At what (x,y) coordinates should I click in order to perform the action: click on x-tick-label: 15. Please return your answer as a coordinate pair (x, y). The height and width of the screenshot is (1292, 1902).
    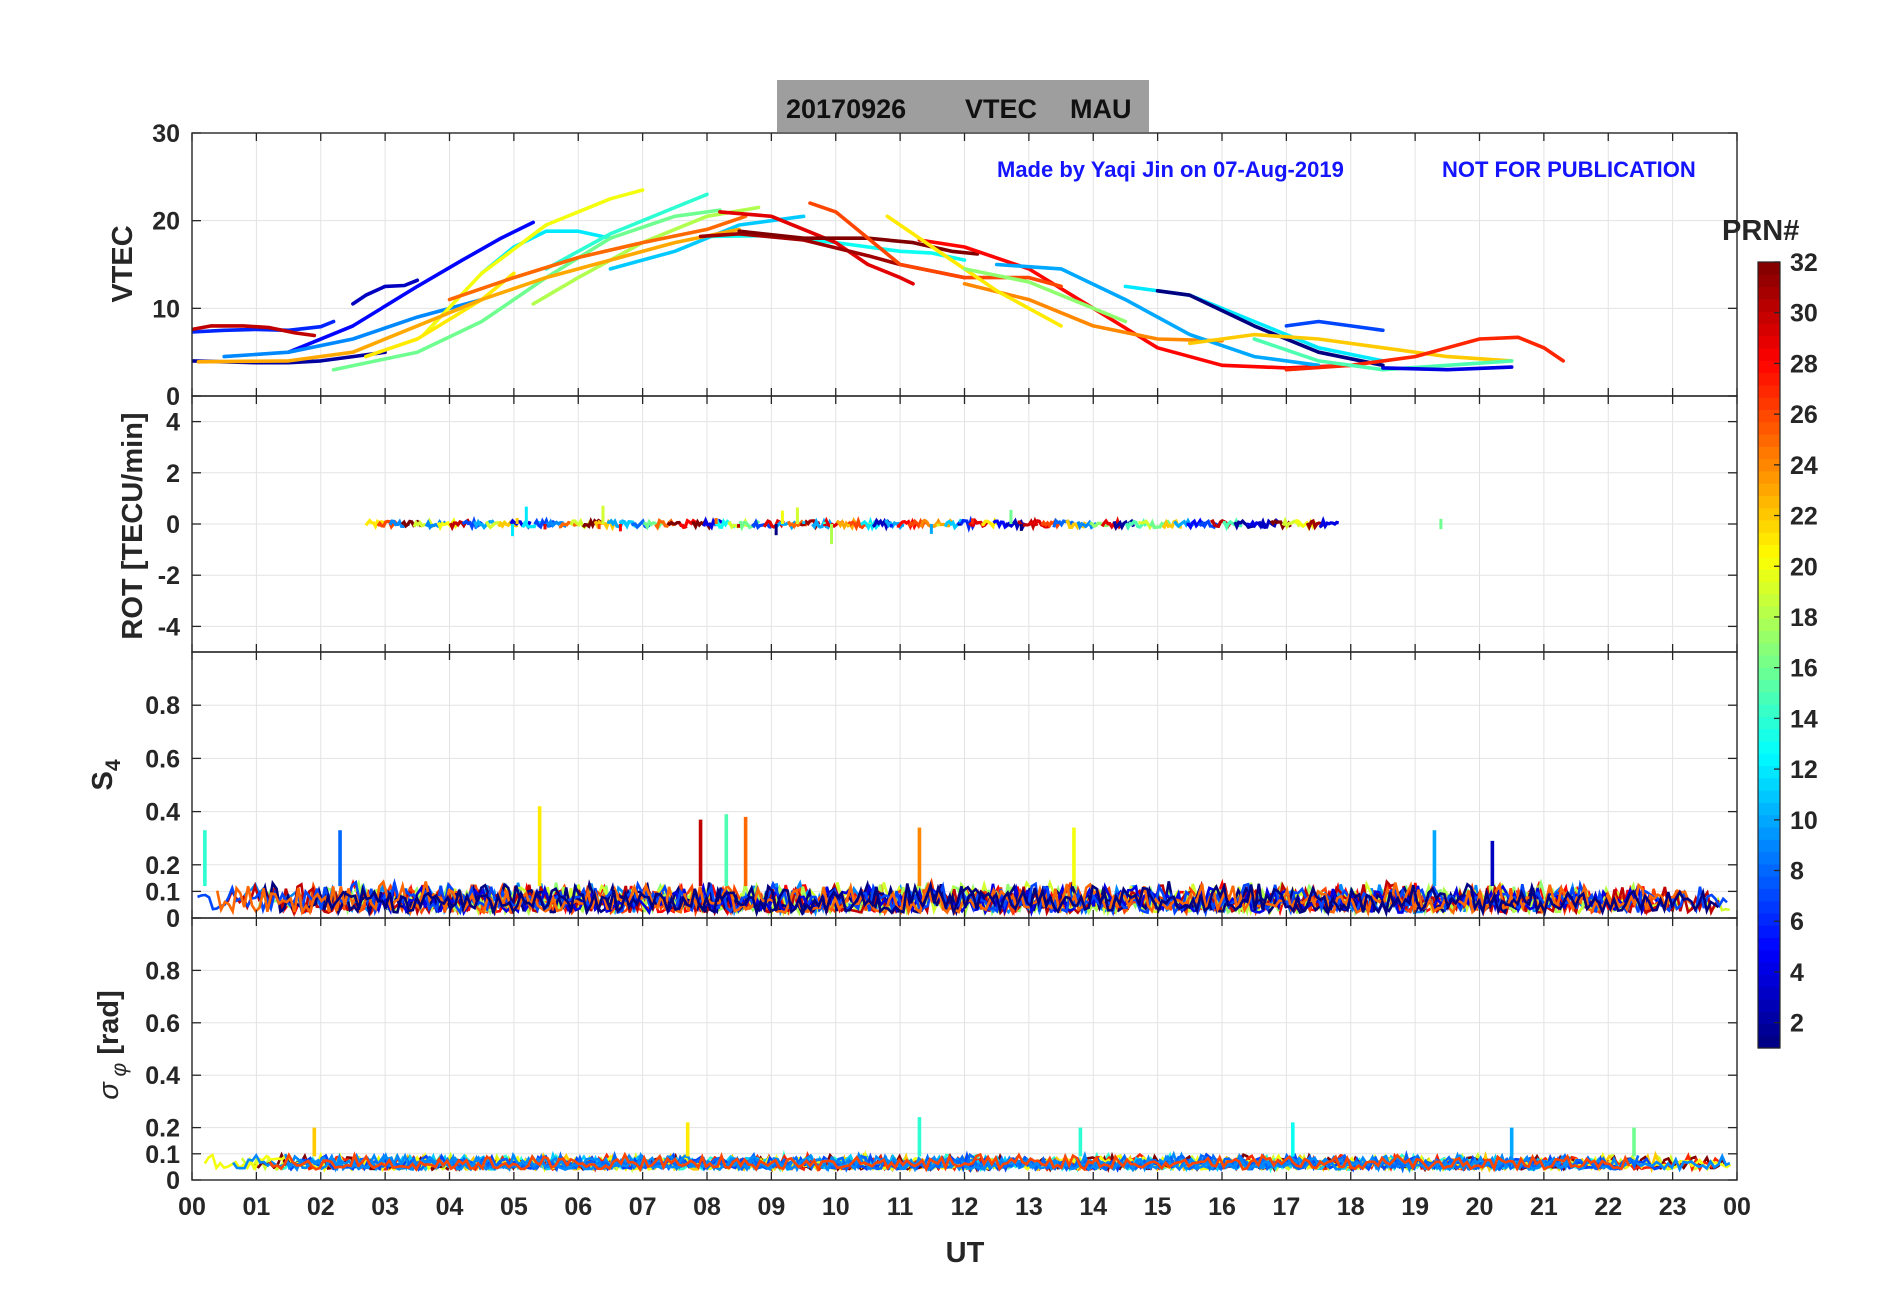
    Looking at the image, I should click on (1158, 1207).